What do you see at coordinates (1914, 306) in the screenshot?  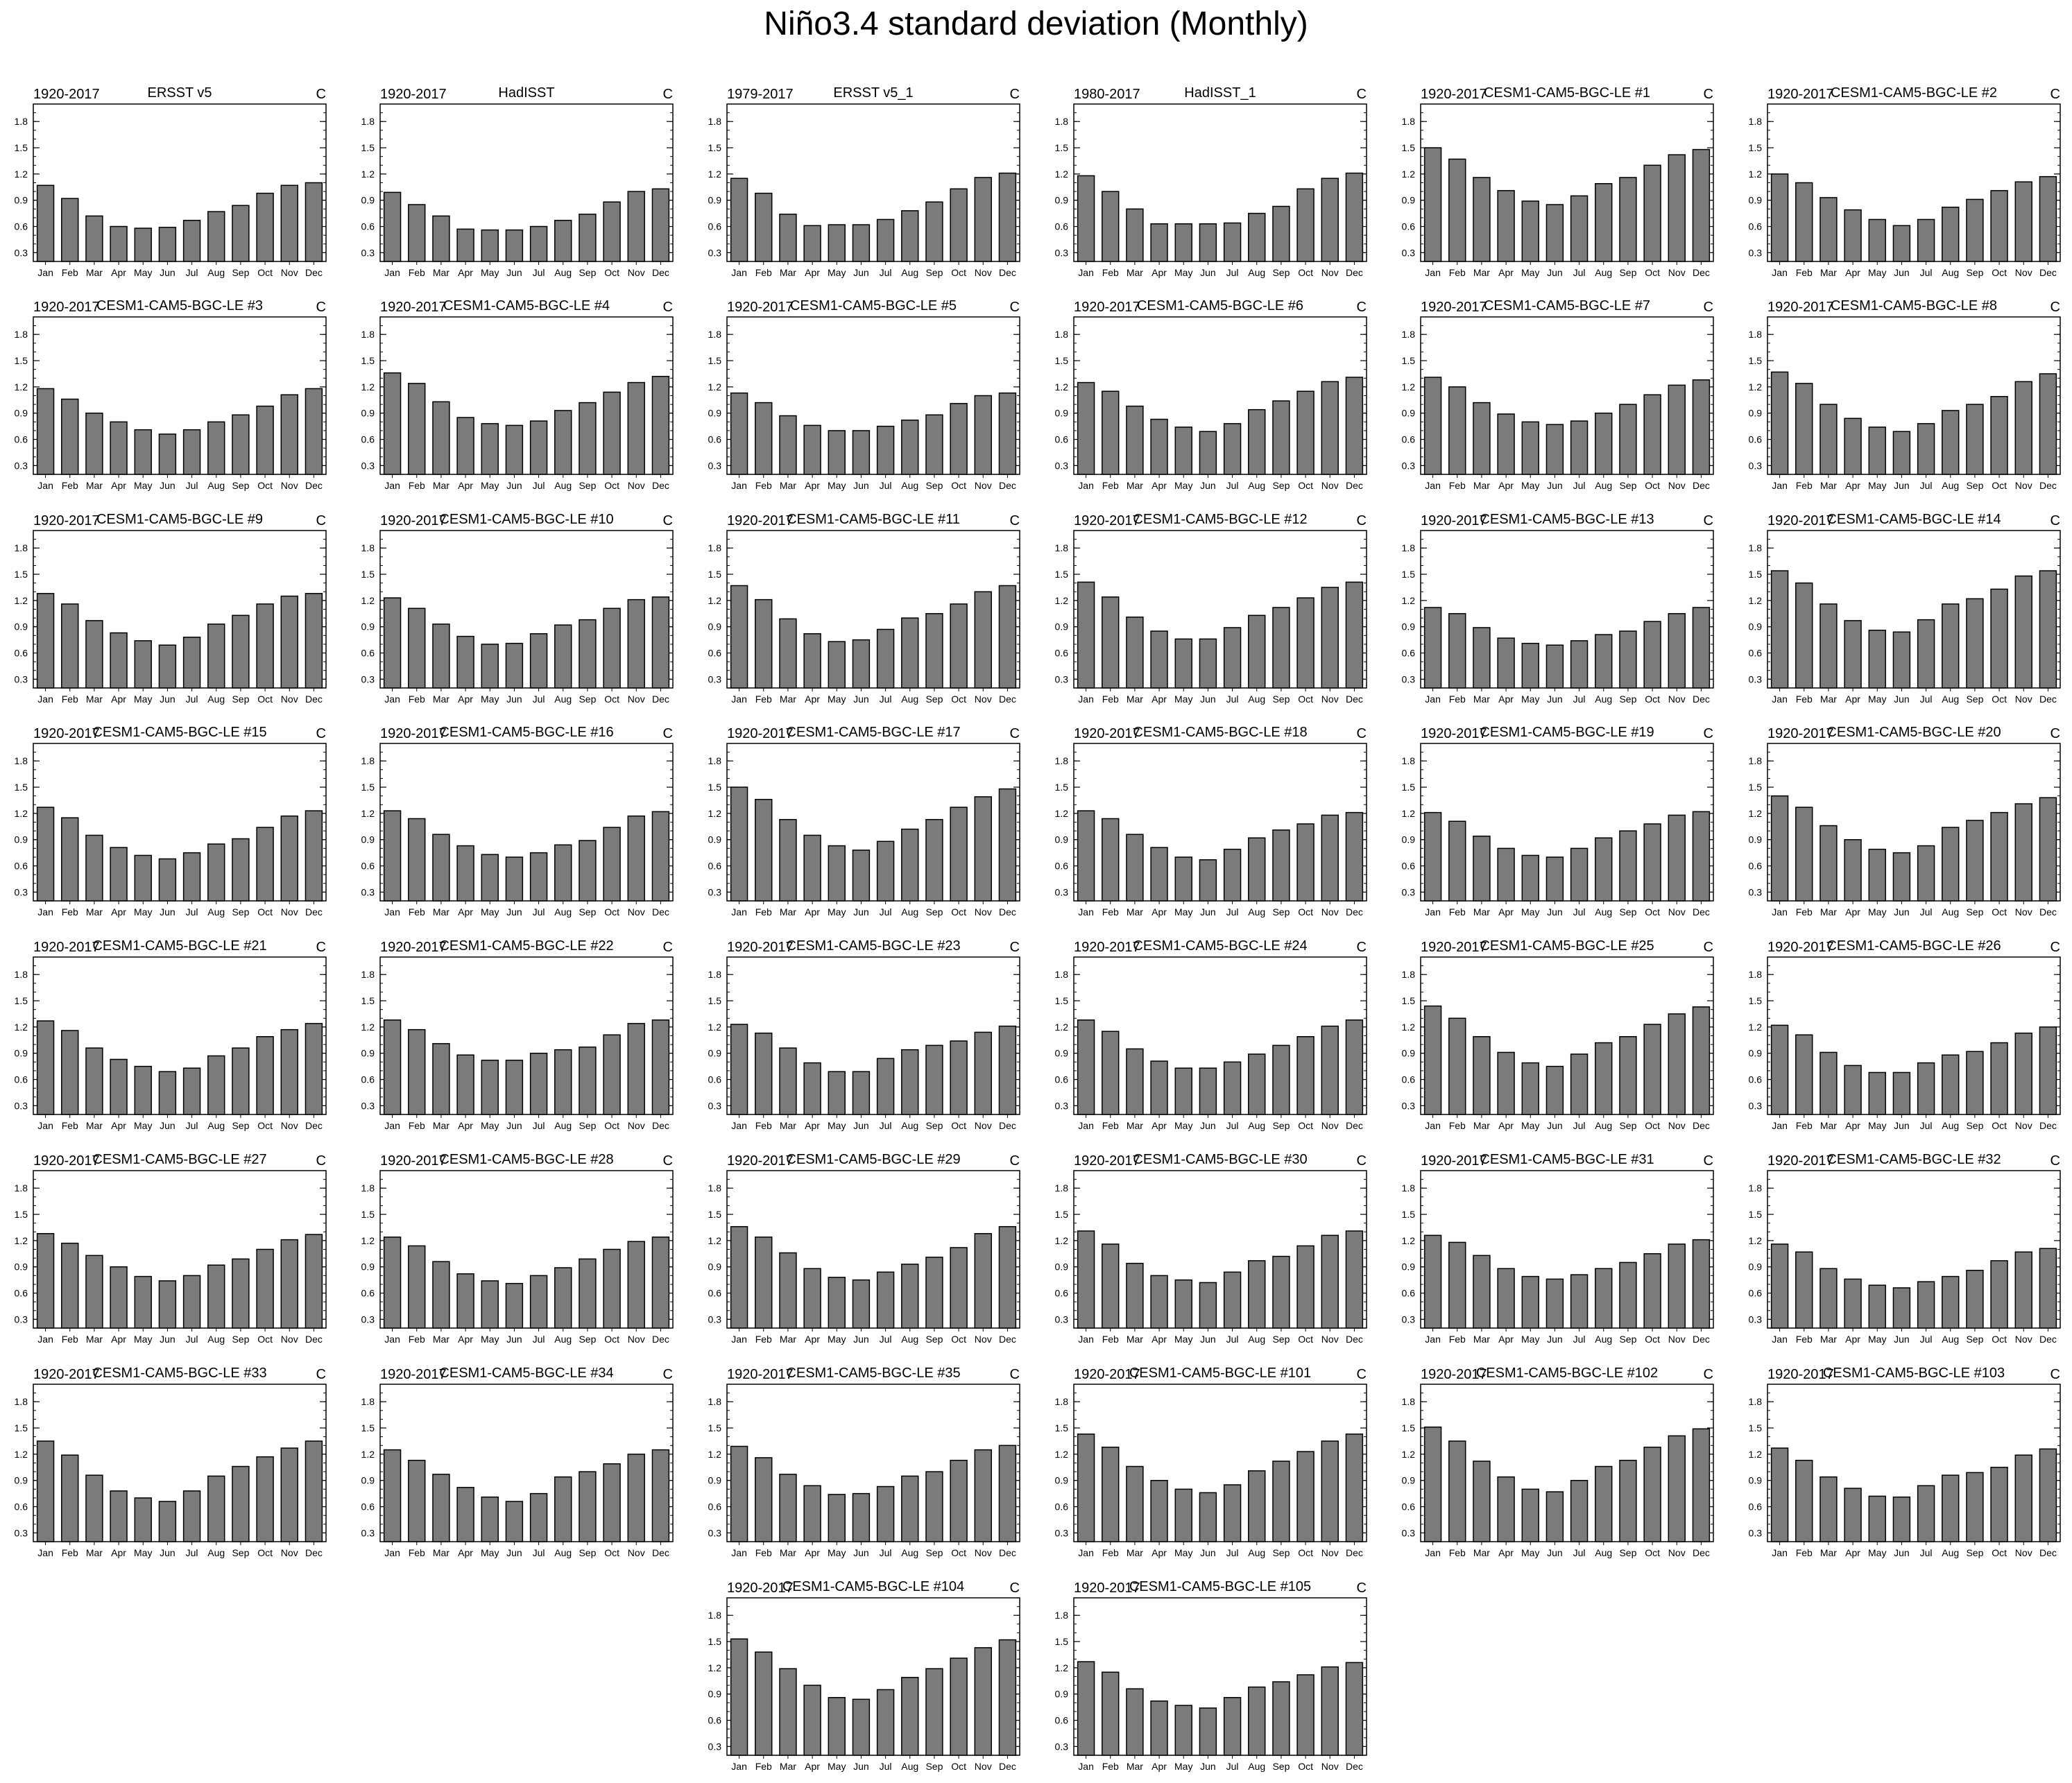 I see `panel-dataset-name: CESM1-CAM5-BGC-LE #8` at bounding box center [1914, 306].